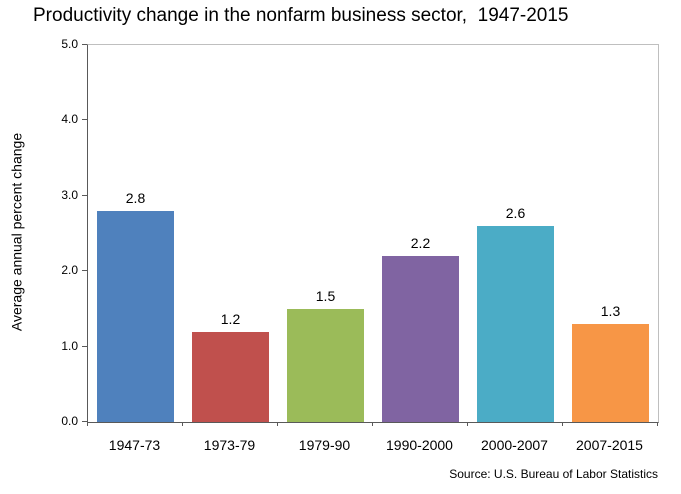 Image resolution: width=681 pixels, height=494 pixels. Describe the element at coordinates (514, 445) in the screenshot. I see `x-tick-label: 2000-2007` at that location.